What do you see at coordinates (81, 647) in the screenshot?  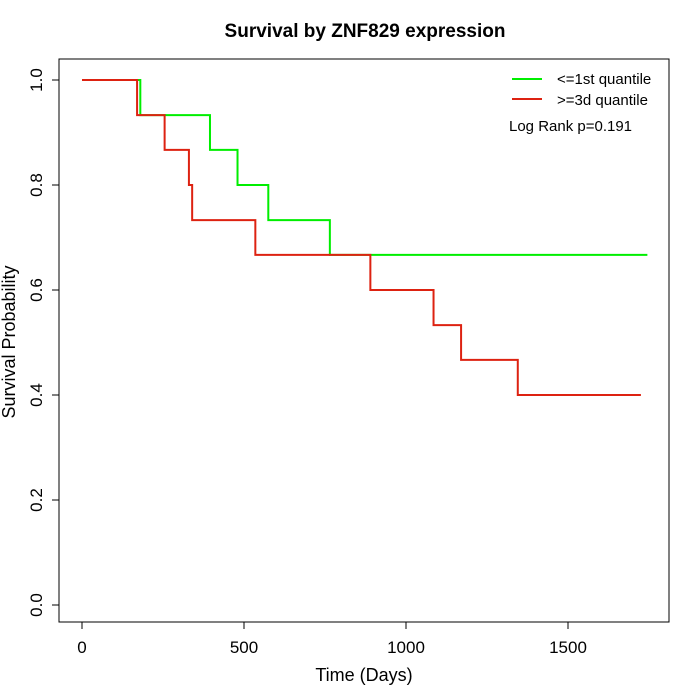 I see `x-tick-label: 0` at bounding box center [81, 647].